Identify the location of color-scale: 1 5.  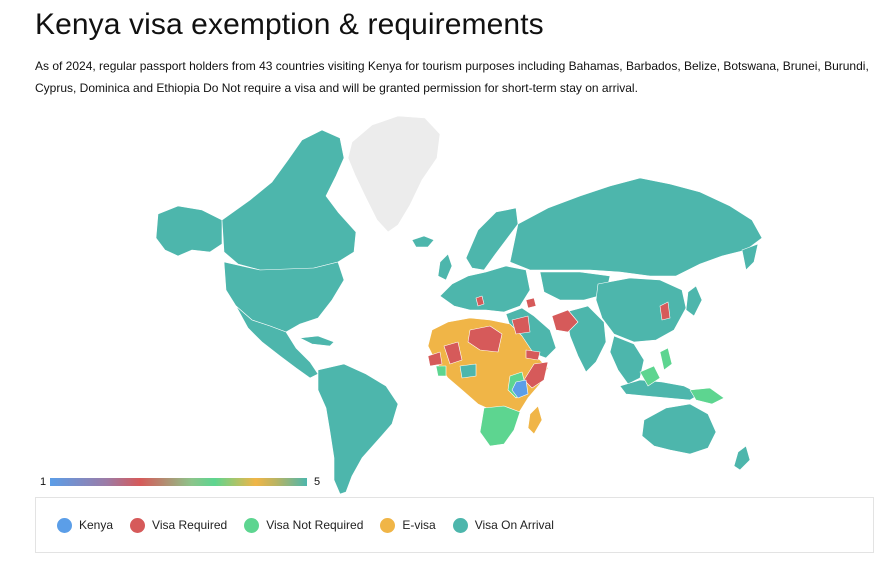
(183, 482).